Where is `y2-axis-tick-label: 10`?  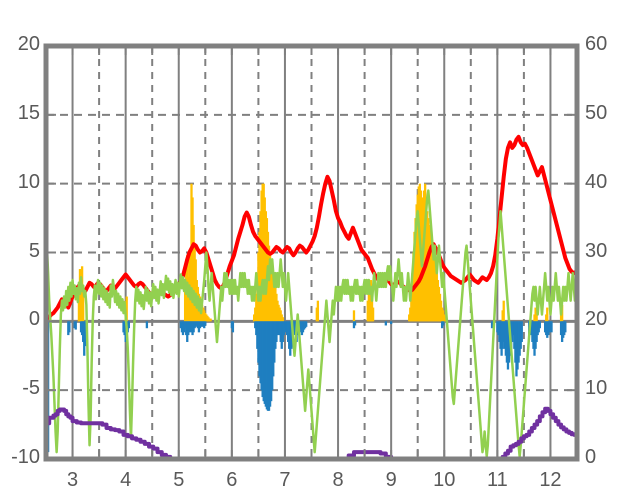
y2-axis-tick-label: 10 is located at coordinates (596, 388).